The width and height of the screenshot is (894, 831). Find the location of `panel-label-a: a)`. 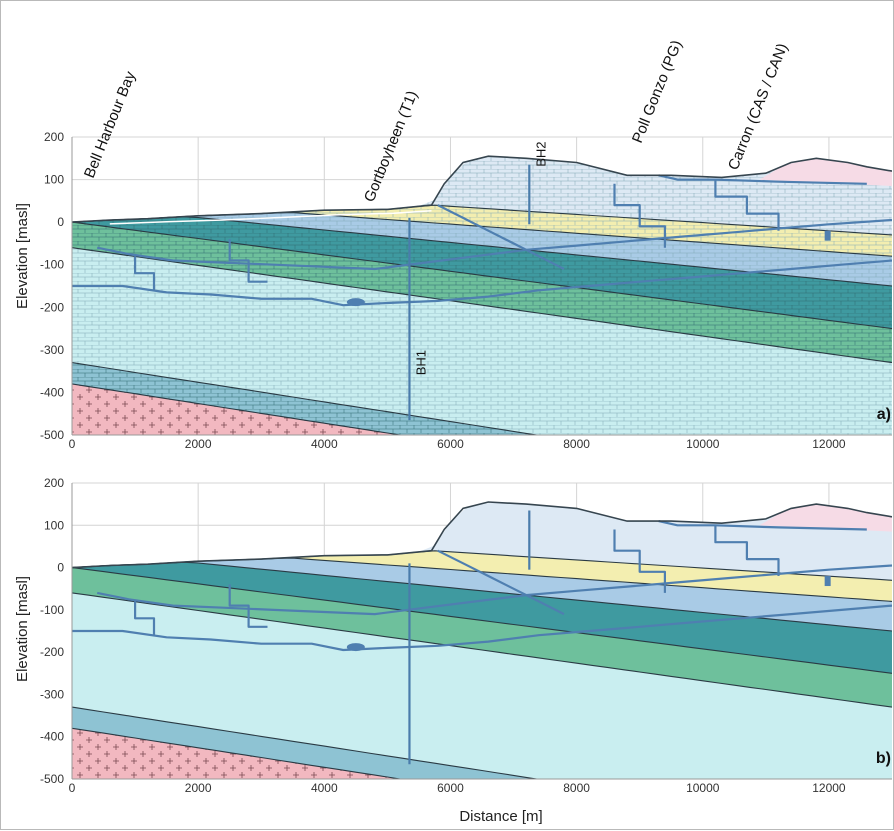

panel-label-a: a) is located at coordinates (884, 414).